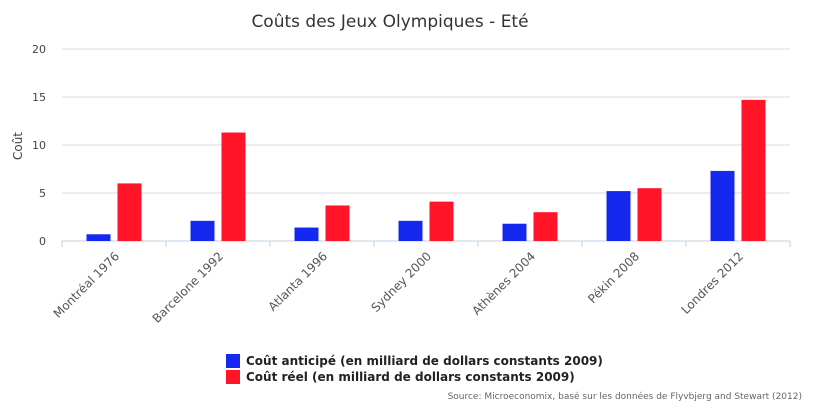  What do you see at coordinates (402, 282) in the screenshot?
I see `x-tick-label: Sydney 2000` at bounding box center [402, 282].